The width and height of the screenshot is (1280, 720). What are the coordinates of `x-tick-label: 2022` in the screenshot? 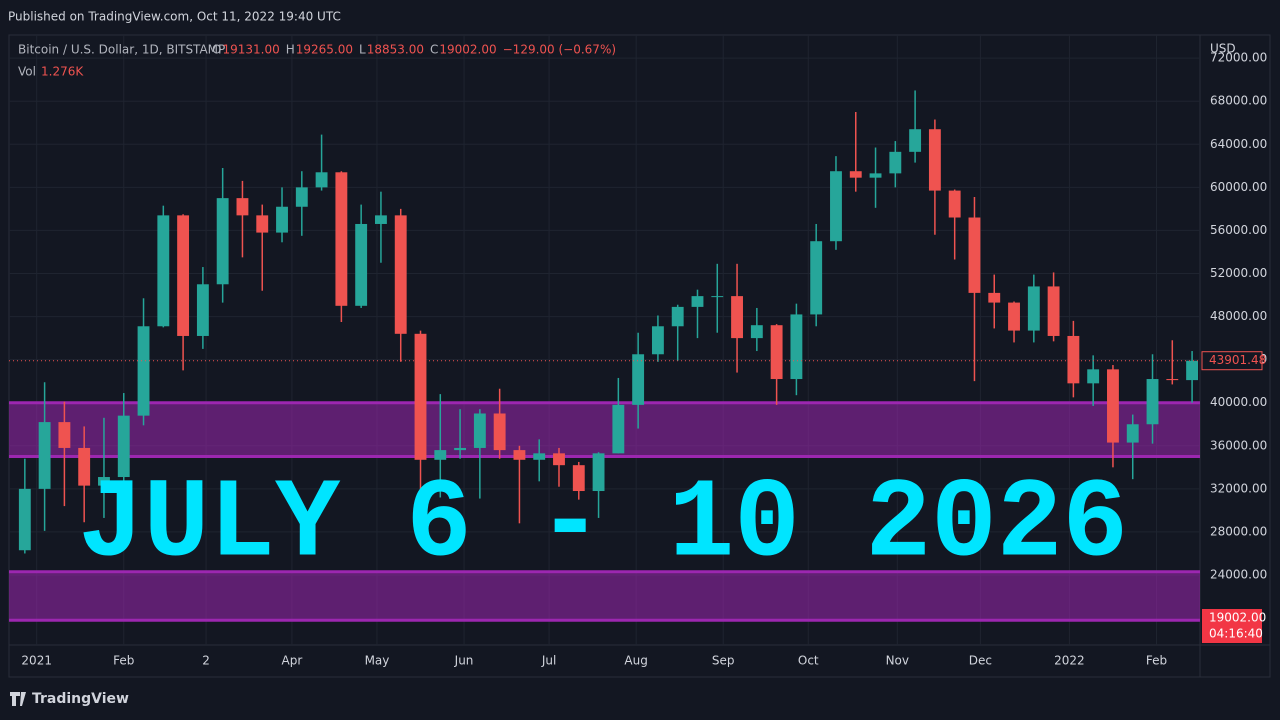 It's located at (1069, 661).